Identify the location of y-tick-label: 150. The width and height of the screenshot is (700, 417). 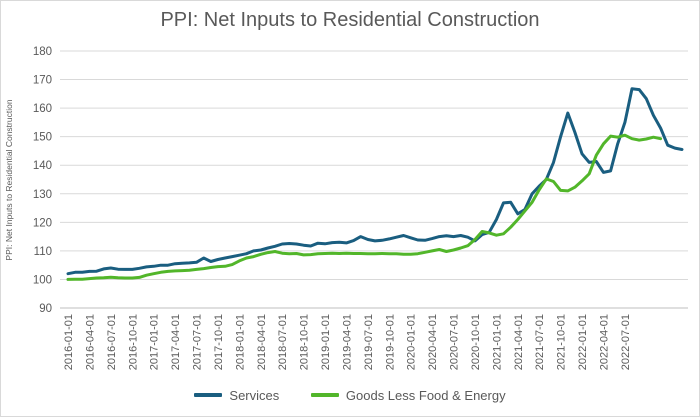
(42, 138).